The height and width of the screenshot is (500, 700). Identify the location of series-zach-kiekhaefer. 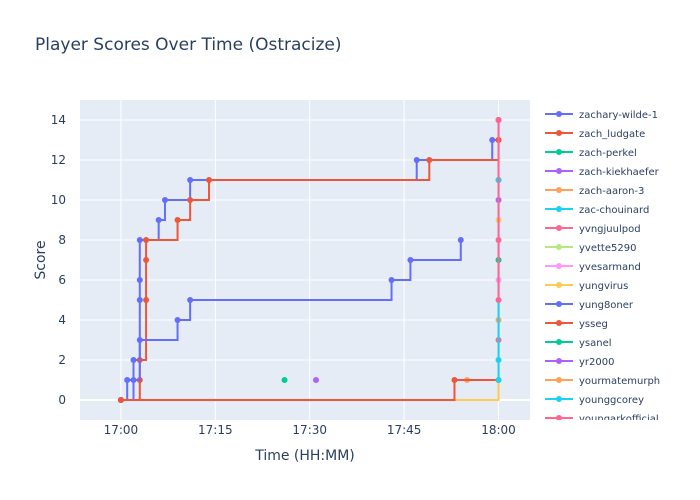
(316, 380).